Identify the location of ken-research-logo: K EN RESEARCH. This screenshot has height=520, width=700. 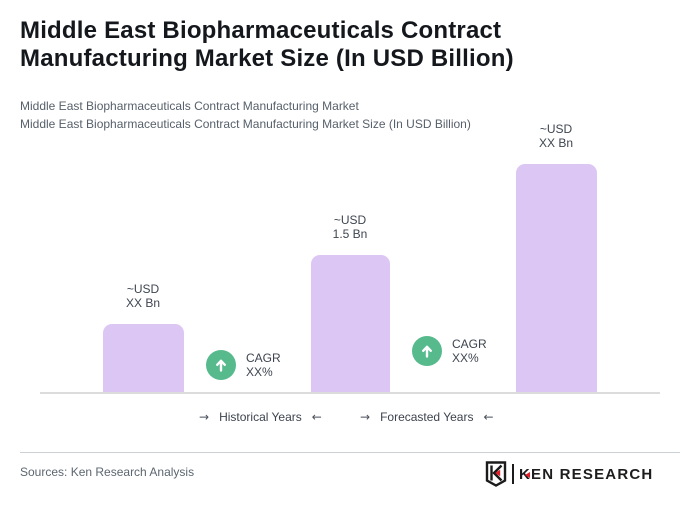
(569, 474).